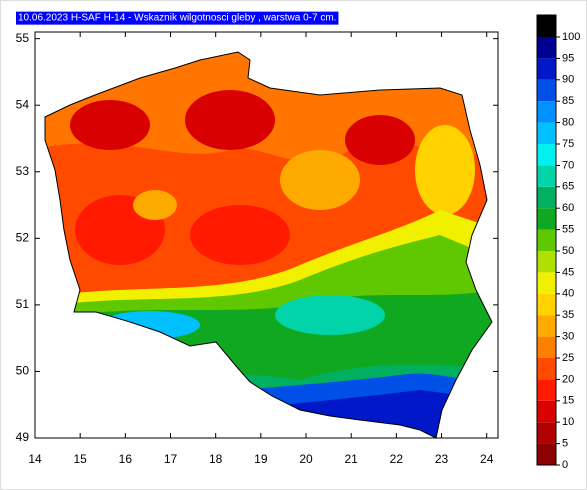 The width and height of the screenshot is (587, 490). What do you see at coordinates (23, 237) in the screenshot?
I see `y-tick-label: 52` at bounding box center [23, 237].